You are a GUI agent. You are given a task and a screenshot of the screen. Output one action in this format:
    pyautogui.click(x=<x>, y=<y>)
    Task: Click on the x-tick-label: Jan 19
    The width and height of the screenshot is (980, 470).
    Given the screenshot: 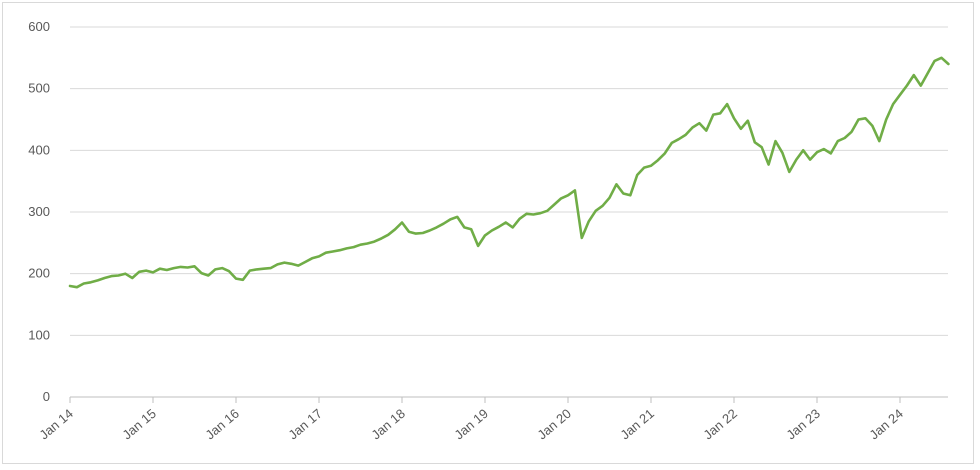 What is the action you would take?
    pyautogui.click(x=471, y=424)
    